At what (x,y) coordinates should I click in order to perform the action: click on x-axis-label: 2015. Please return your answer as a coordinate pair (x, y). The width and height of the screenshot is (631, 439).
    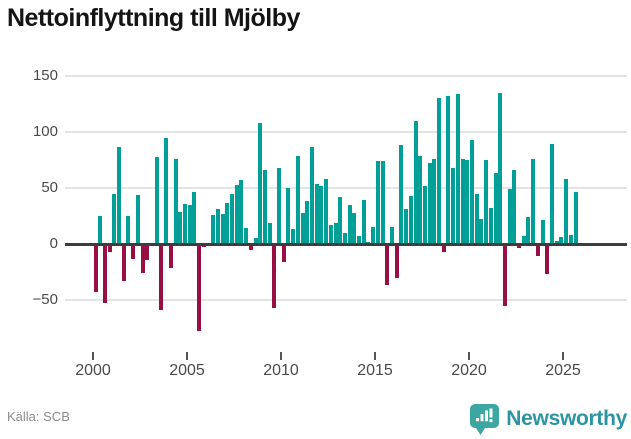
    Looking at the image, I should click on (375, 370).